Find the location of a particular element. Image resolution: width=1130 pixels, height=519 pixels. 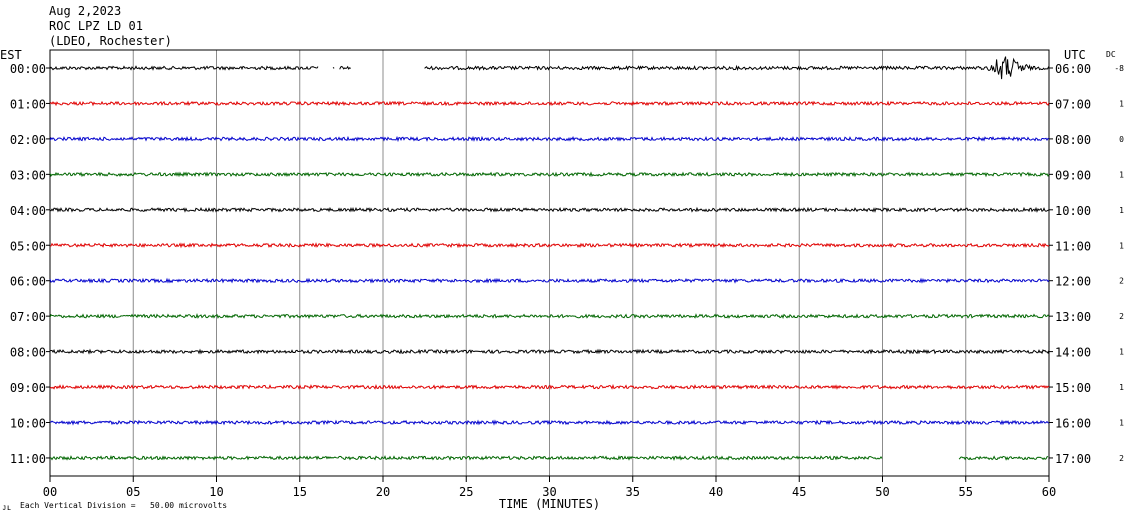

est-time-label: 00:00 is located at coordinates (28, 69).